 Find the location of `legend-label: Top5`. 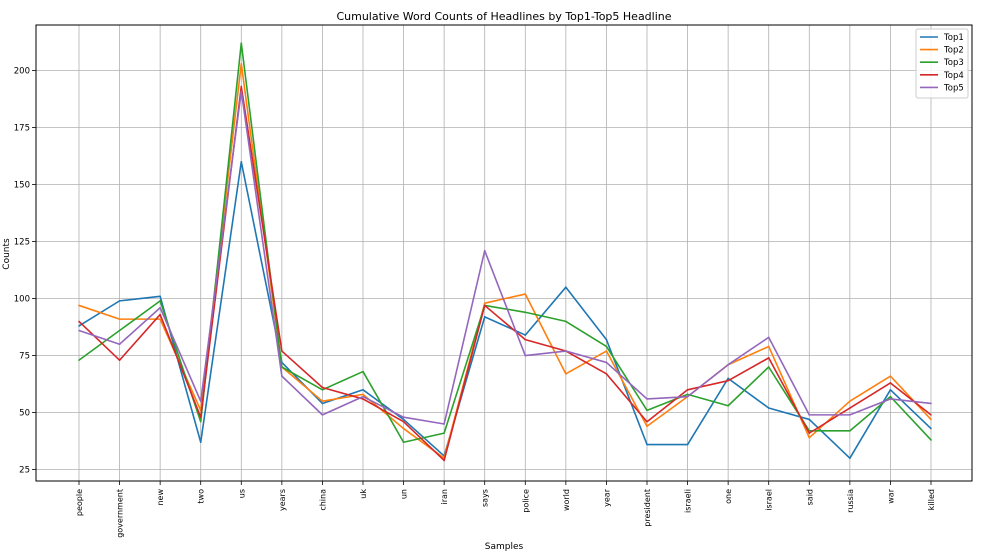

legend-label: Top5 is located at coordinates (953, 88).